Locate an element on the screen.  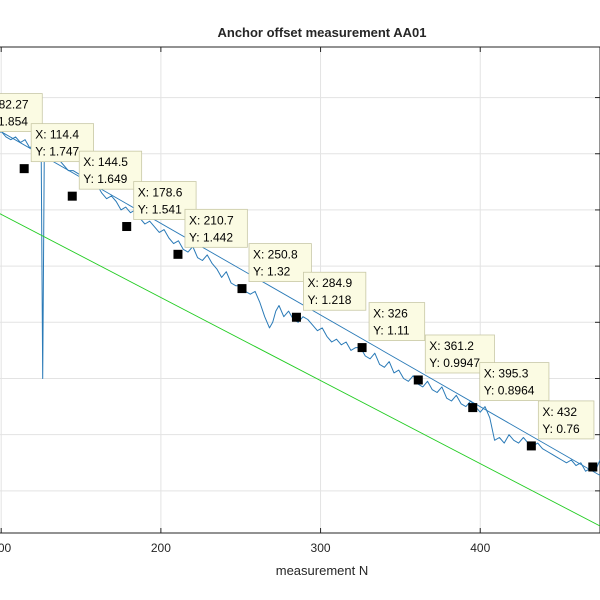
x-tick-label: 300 is located at coordinates (321, 548).